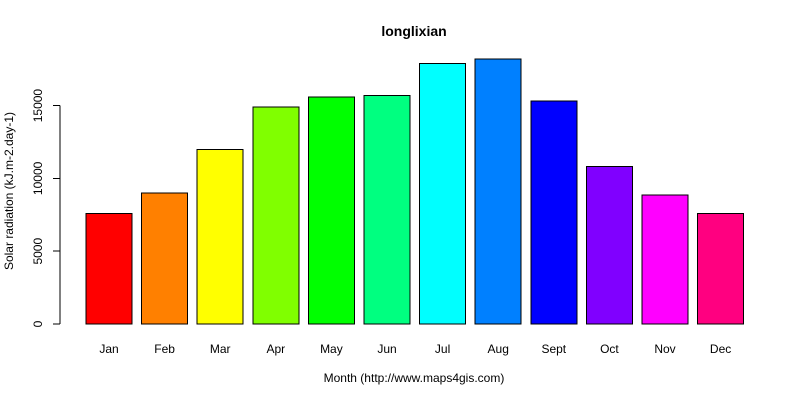 The image size is (800, 400). Describe the element at coordinates (220, 349) in the screenshot. I see `x-tick-label-mar: Mar` at that location.